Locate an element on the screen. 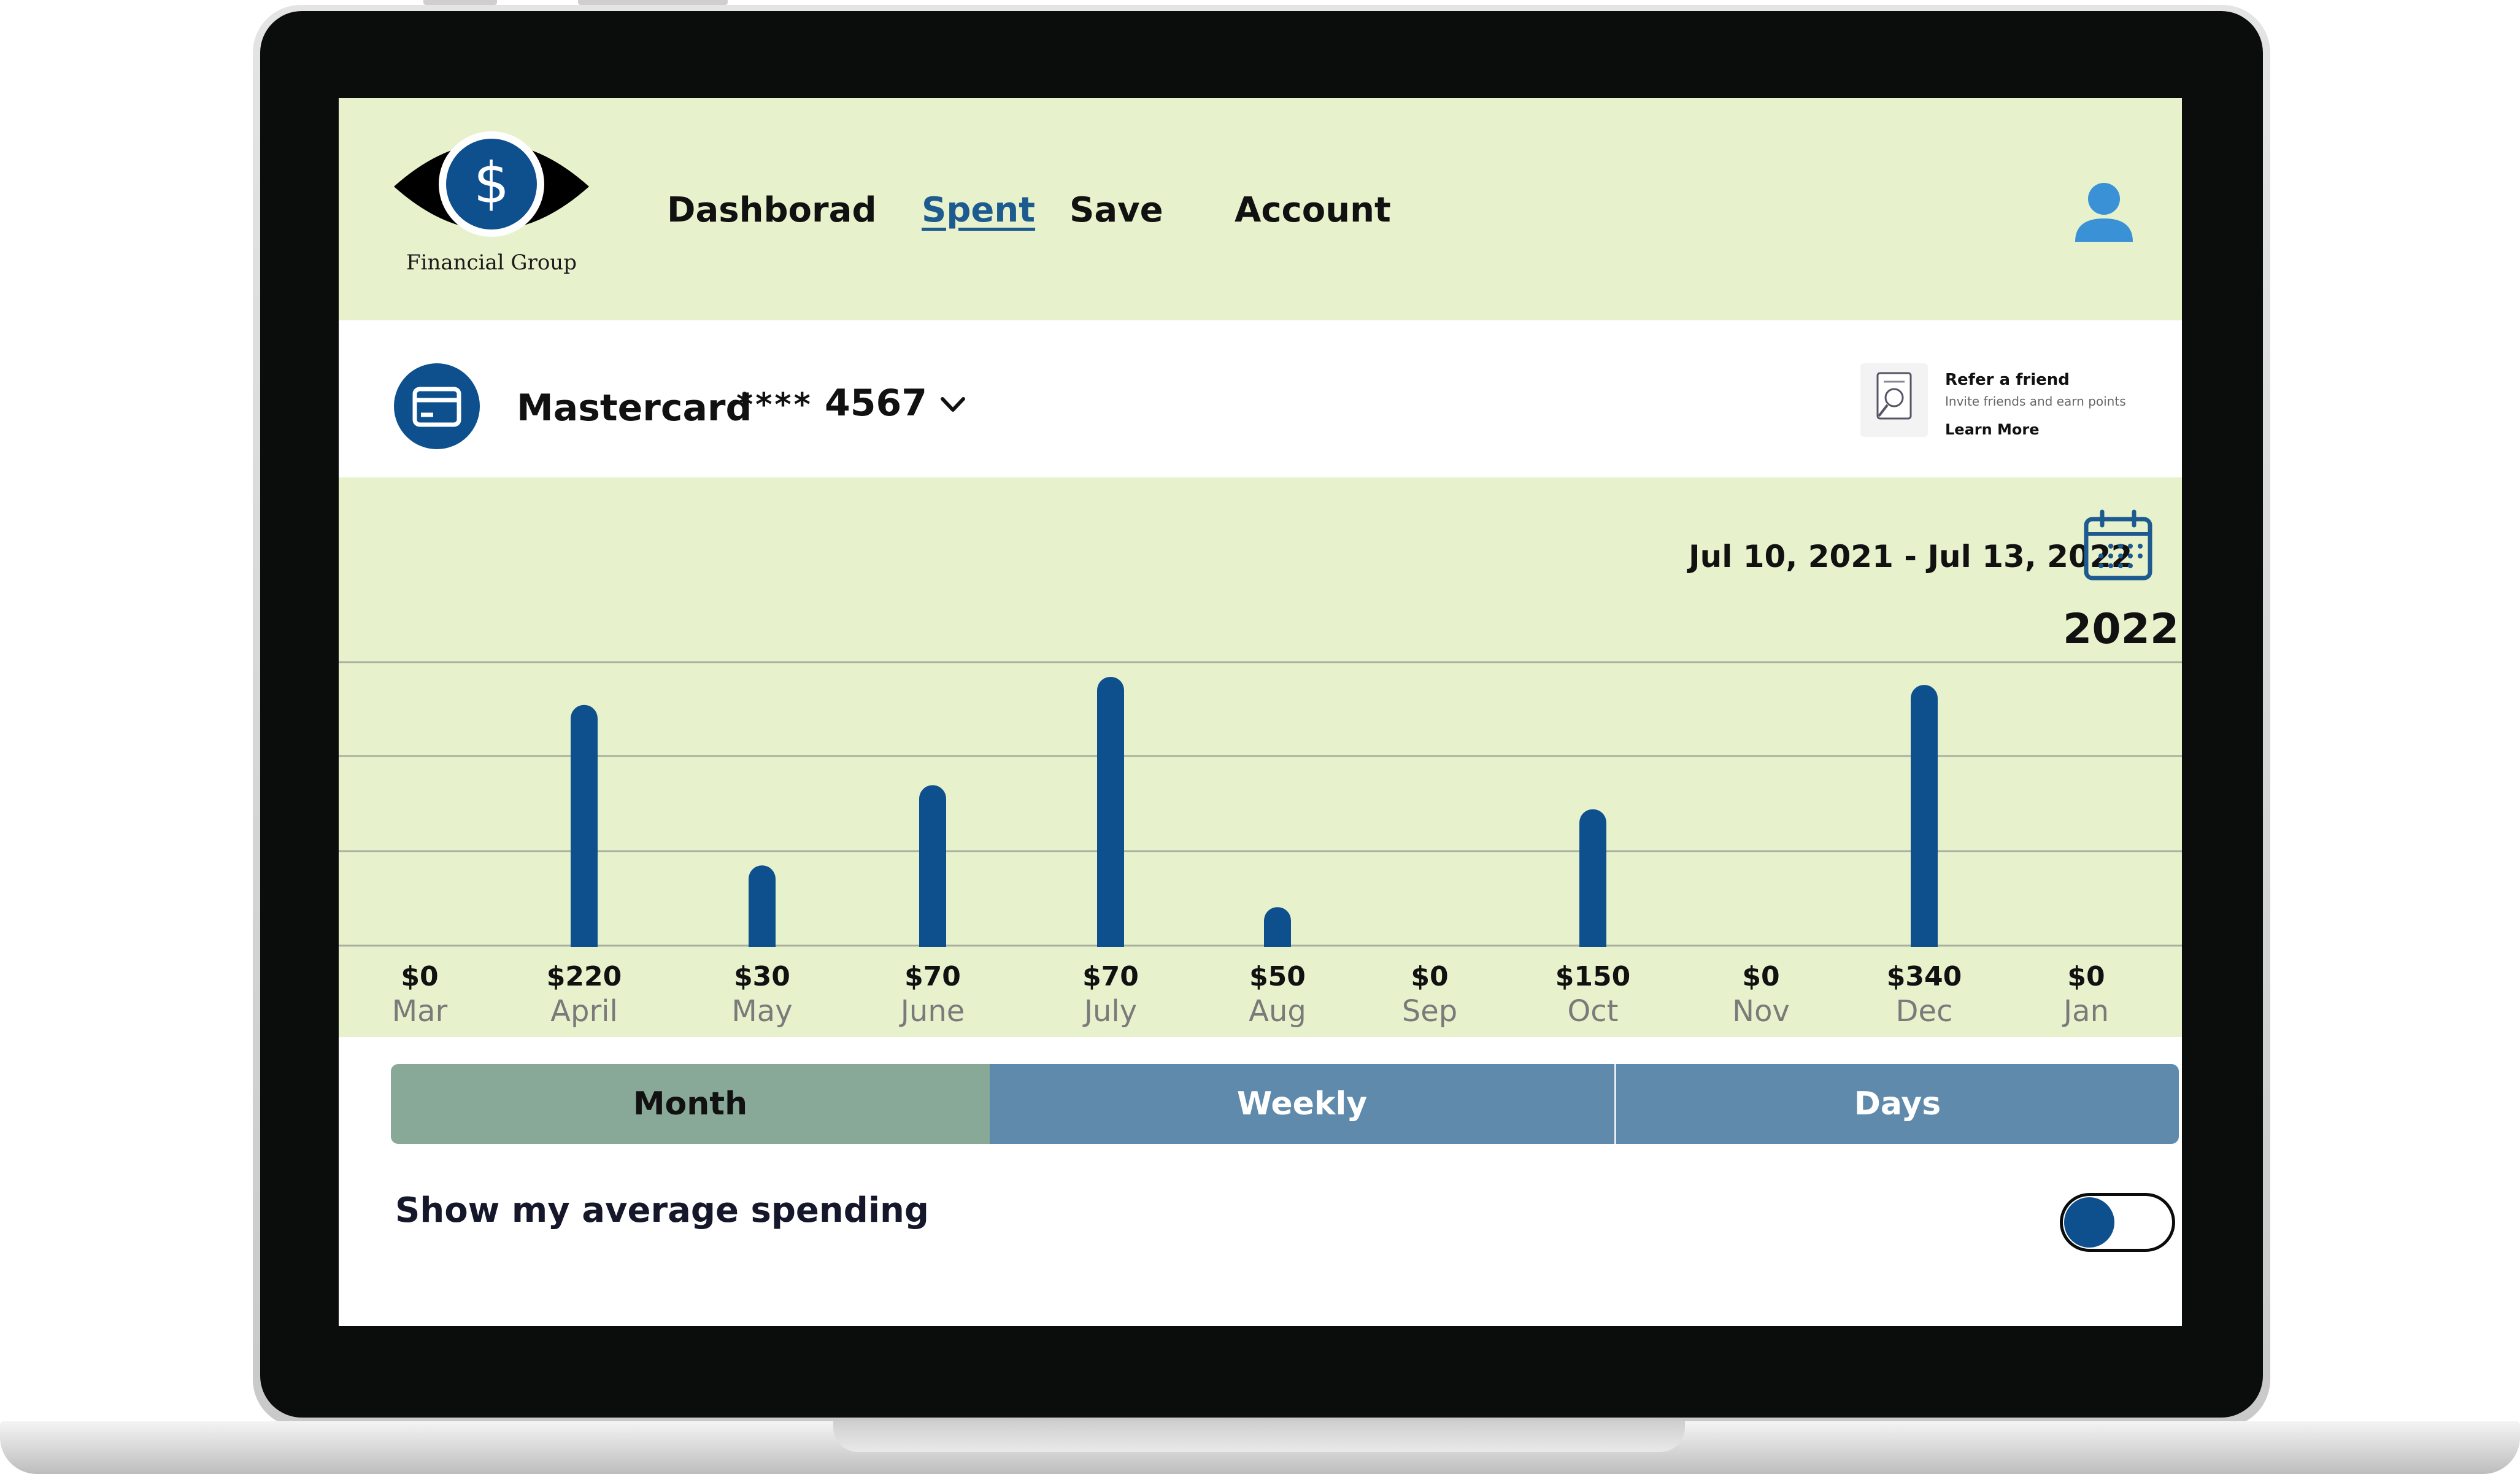  bar-value-label: $50 is located at coordinates (1278, 976).